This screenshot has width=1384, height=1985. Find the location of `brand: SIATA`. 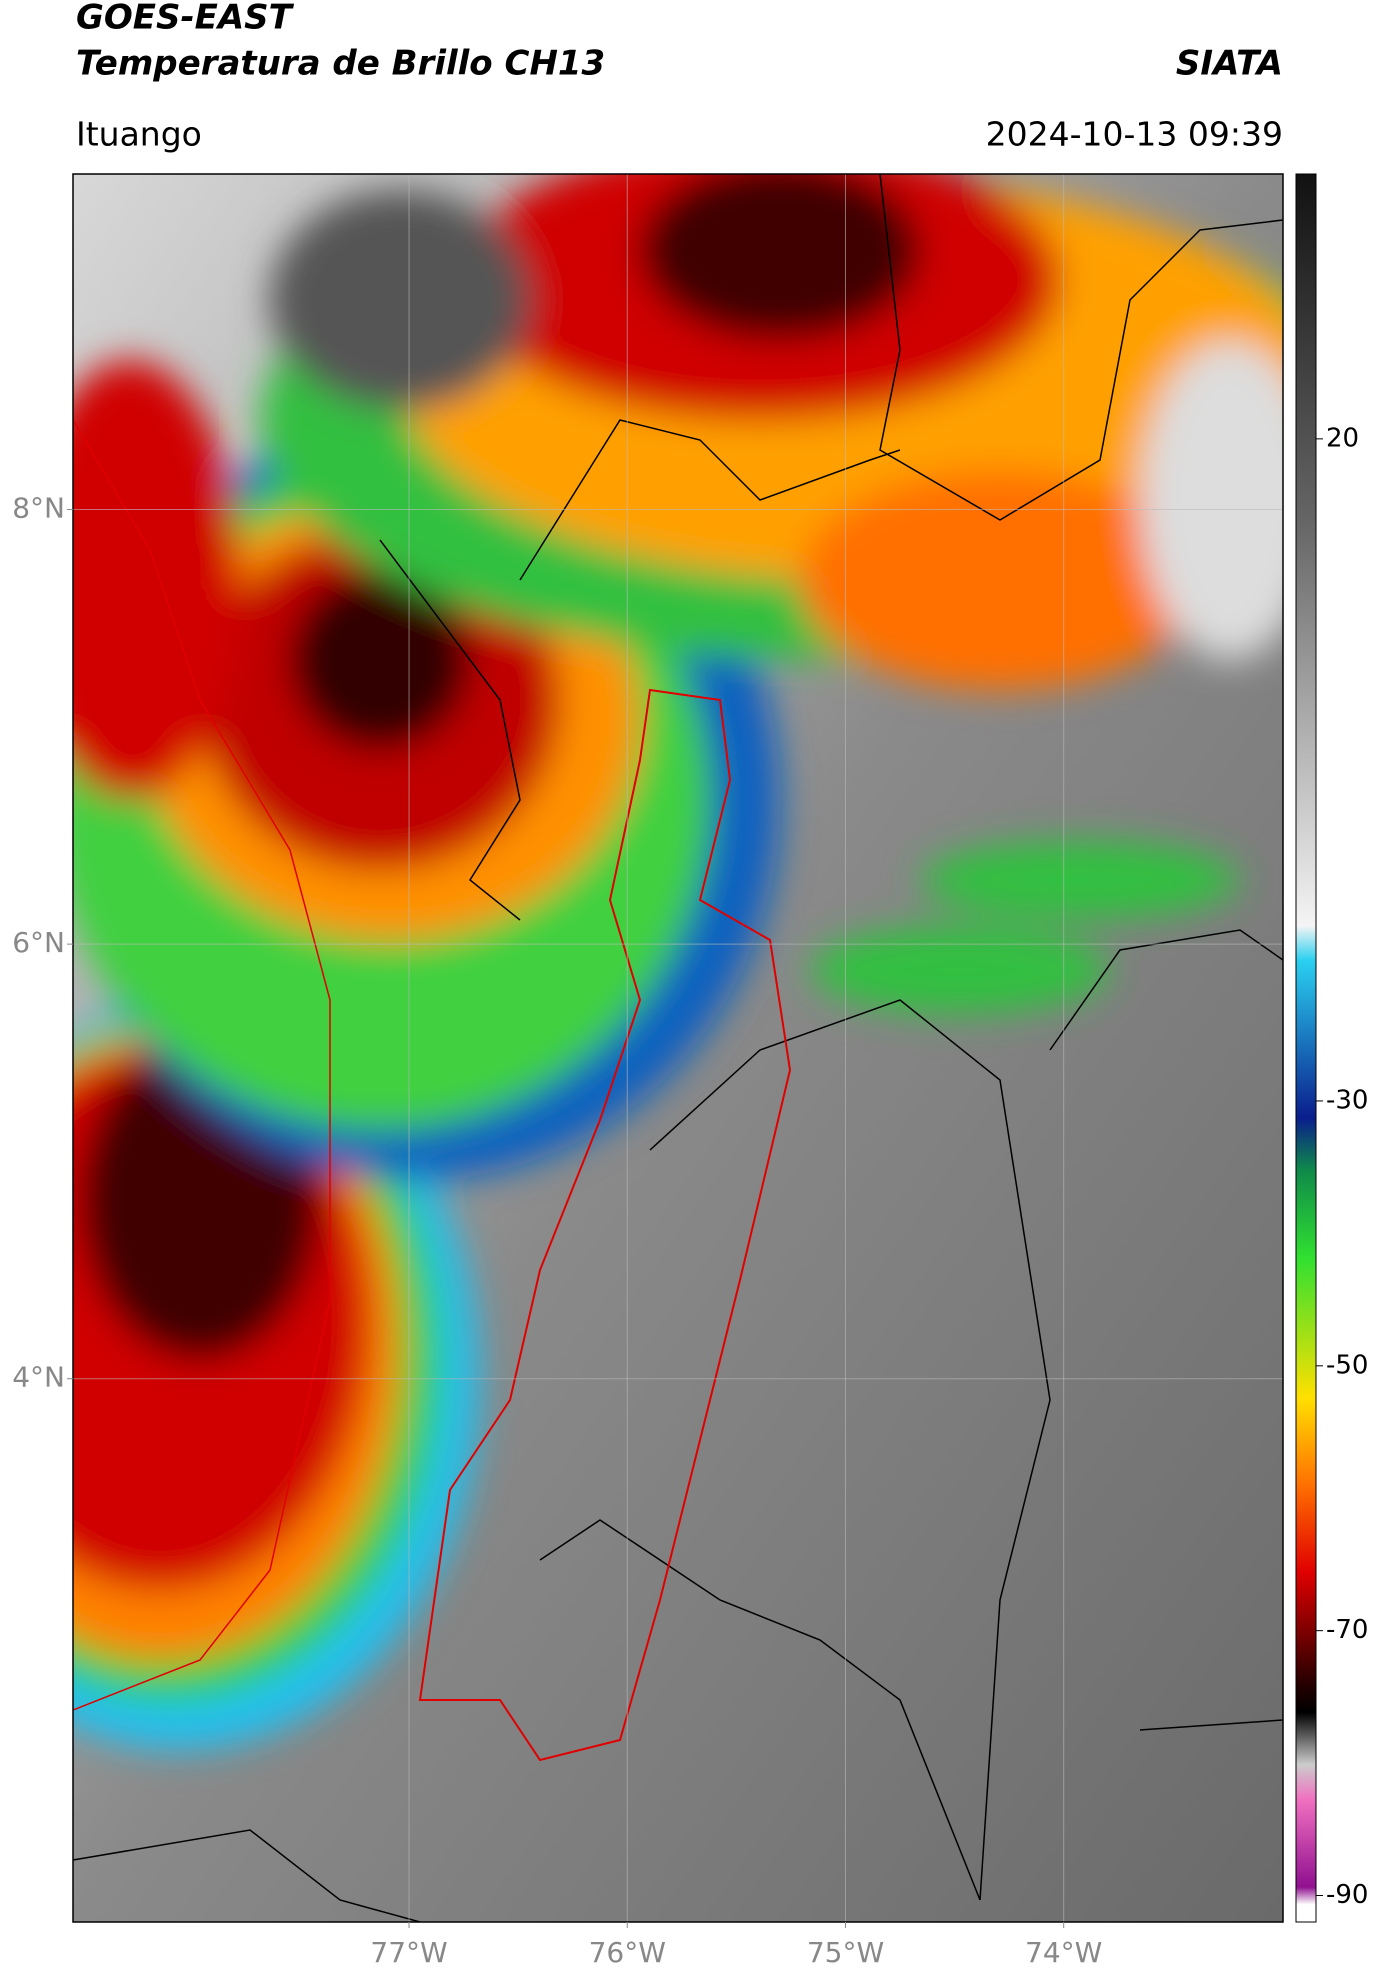

brand: SIATA is located at coordinates (1229, 64).